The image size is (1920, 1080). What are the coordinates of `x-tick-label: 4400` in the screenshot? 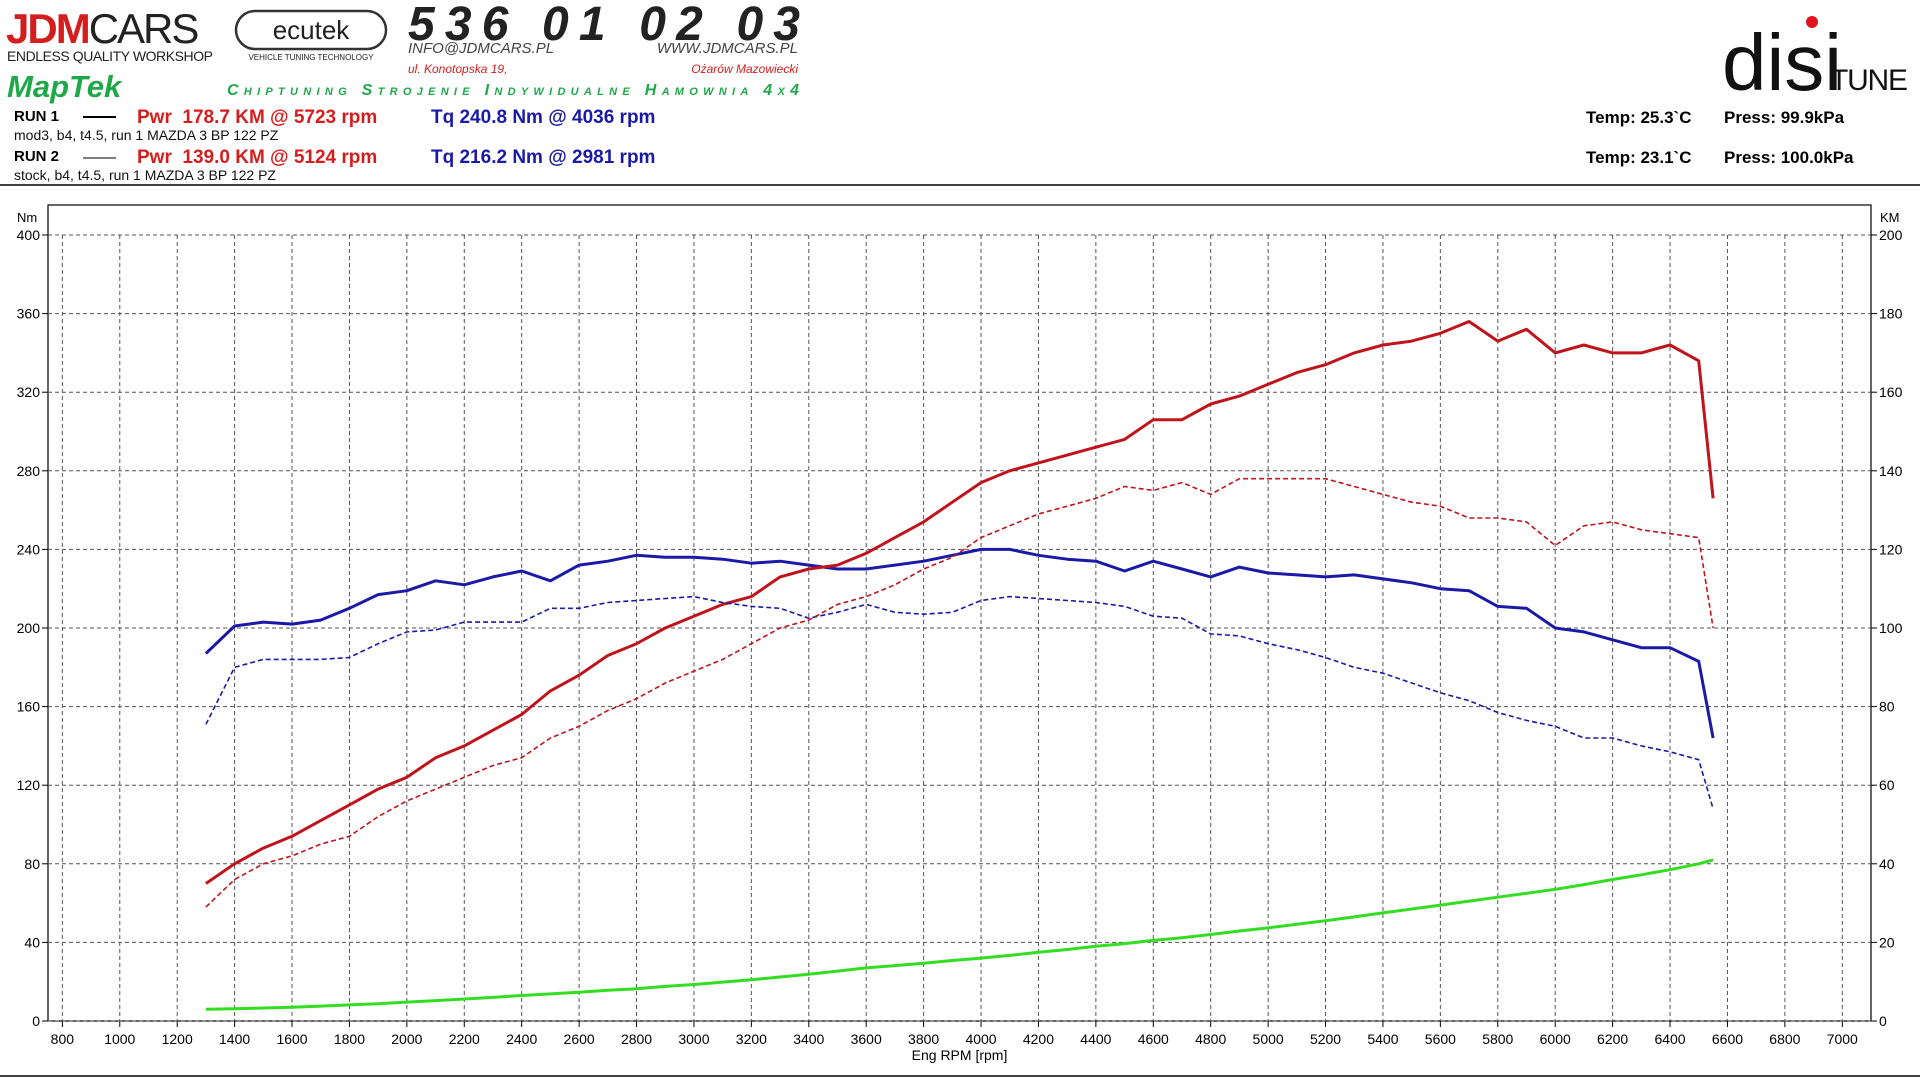 It's located at (1095, 1039).